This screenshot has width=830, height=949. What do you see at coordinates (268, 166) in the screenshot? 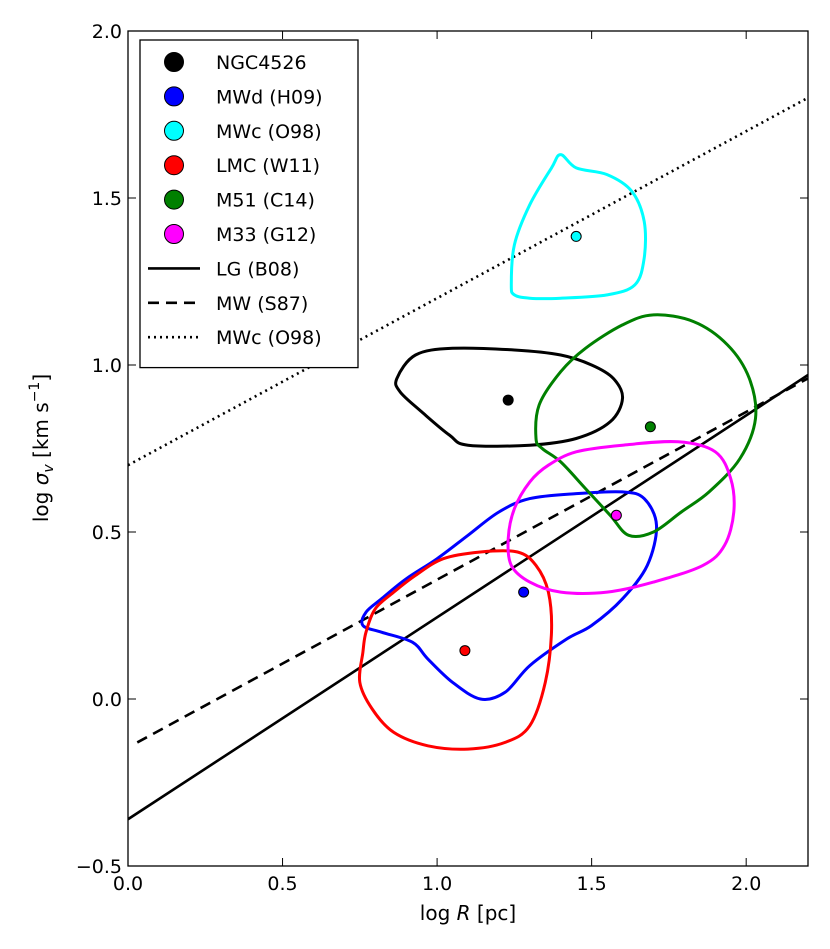
I see `legend-label-lmc: LMC (W11)` at bounding box center [268, 166].